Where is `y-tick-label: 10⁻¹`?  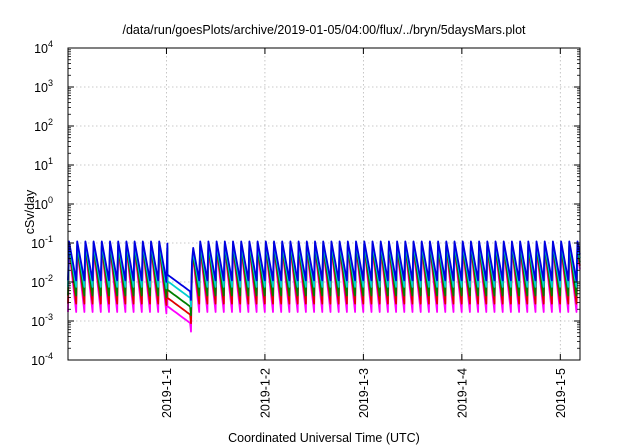 y-tick-label: 10⁻¹ is located at coordinates (42, 242).